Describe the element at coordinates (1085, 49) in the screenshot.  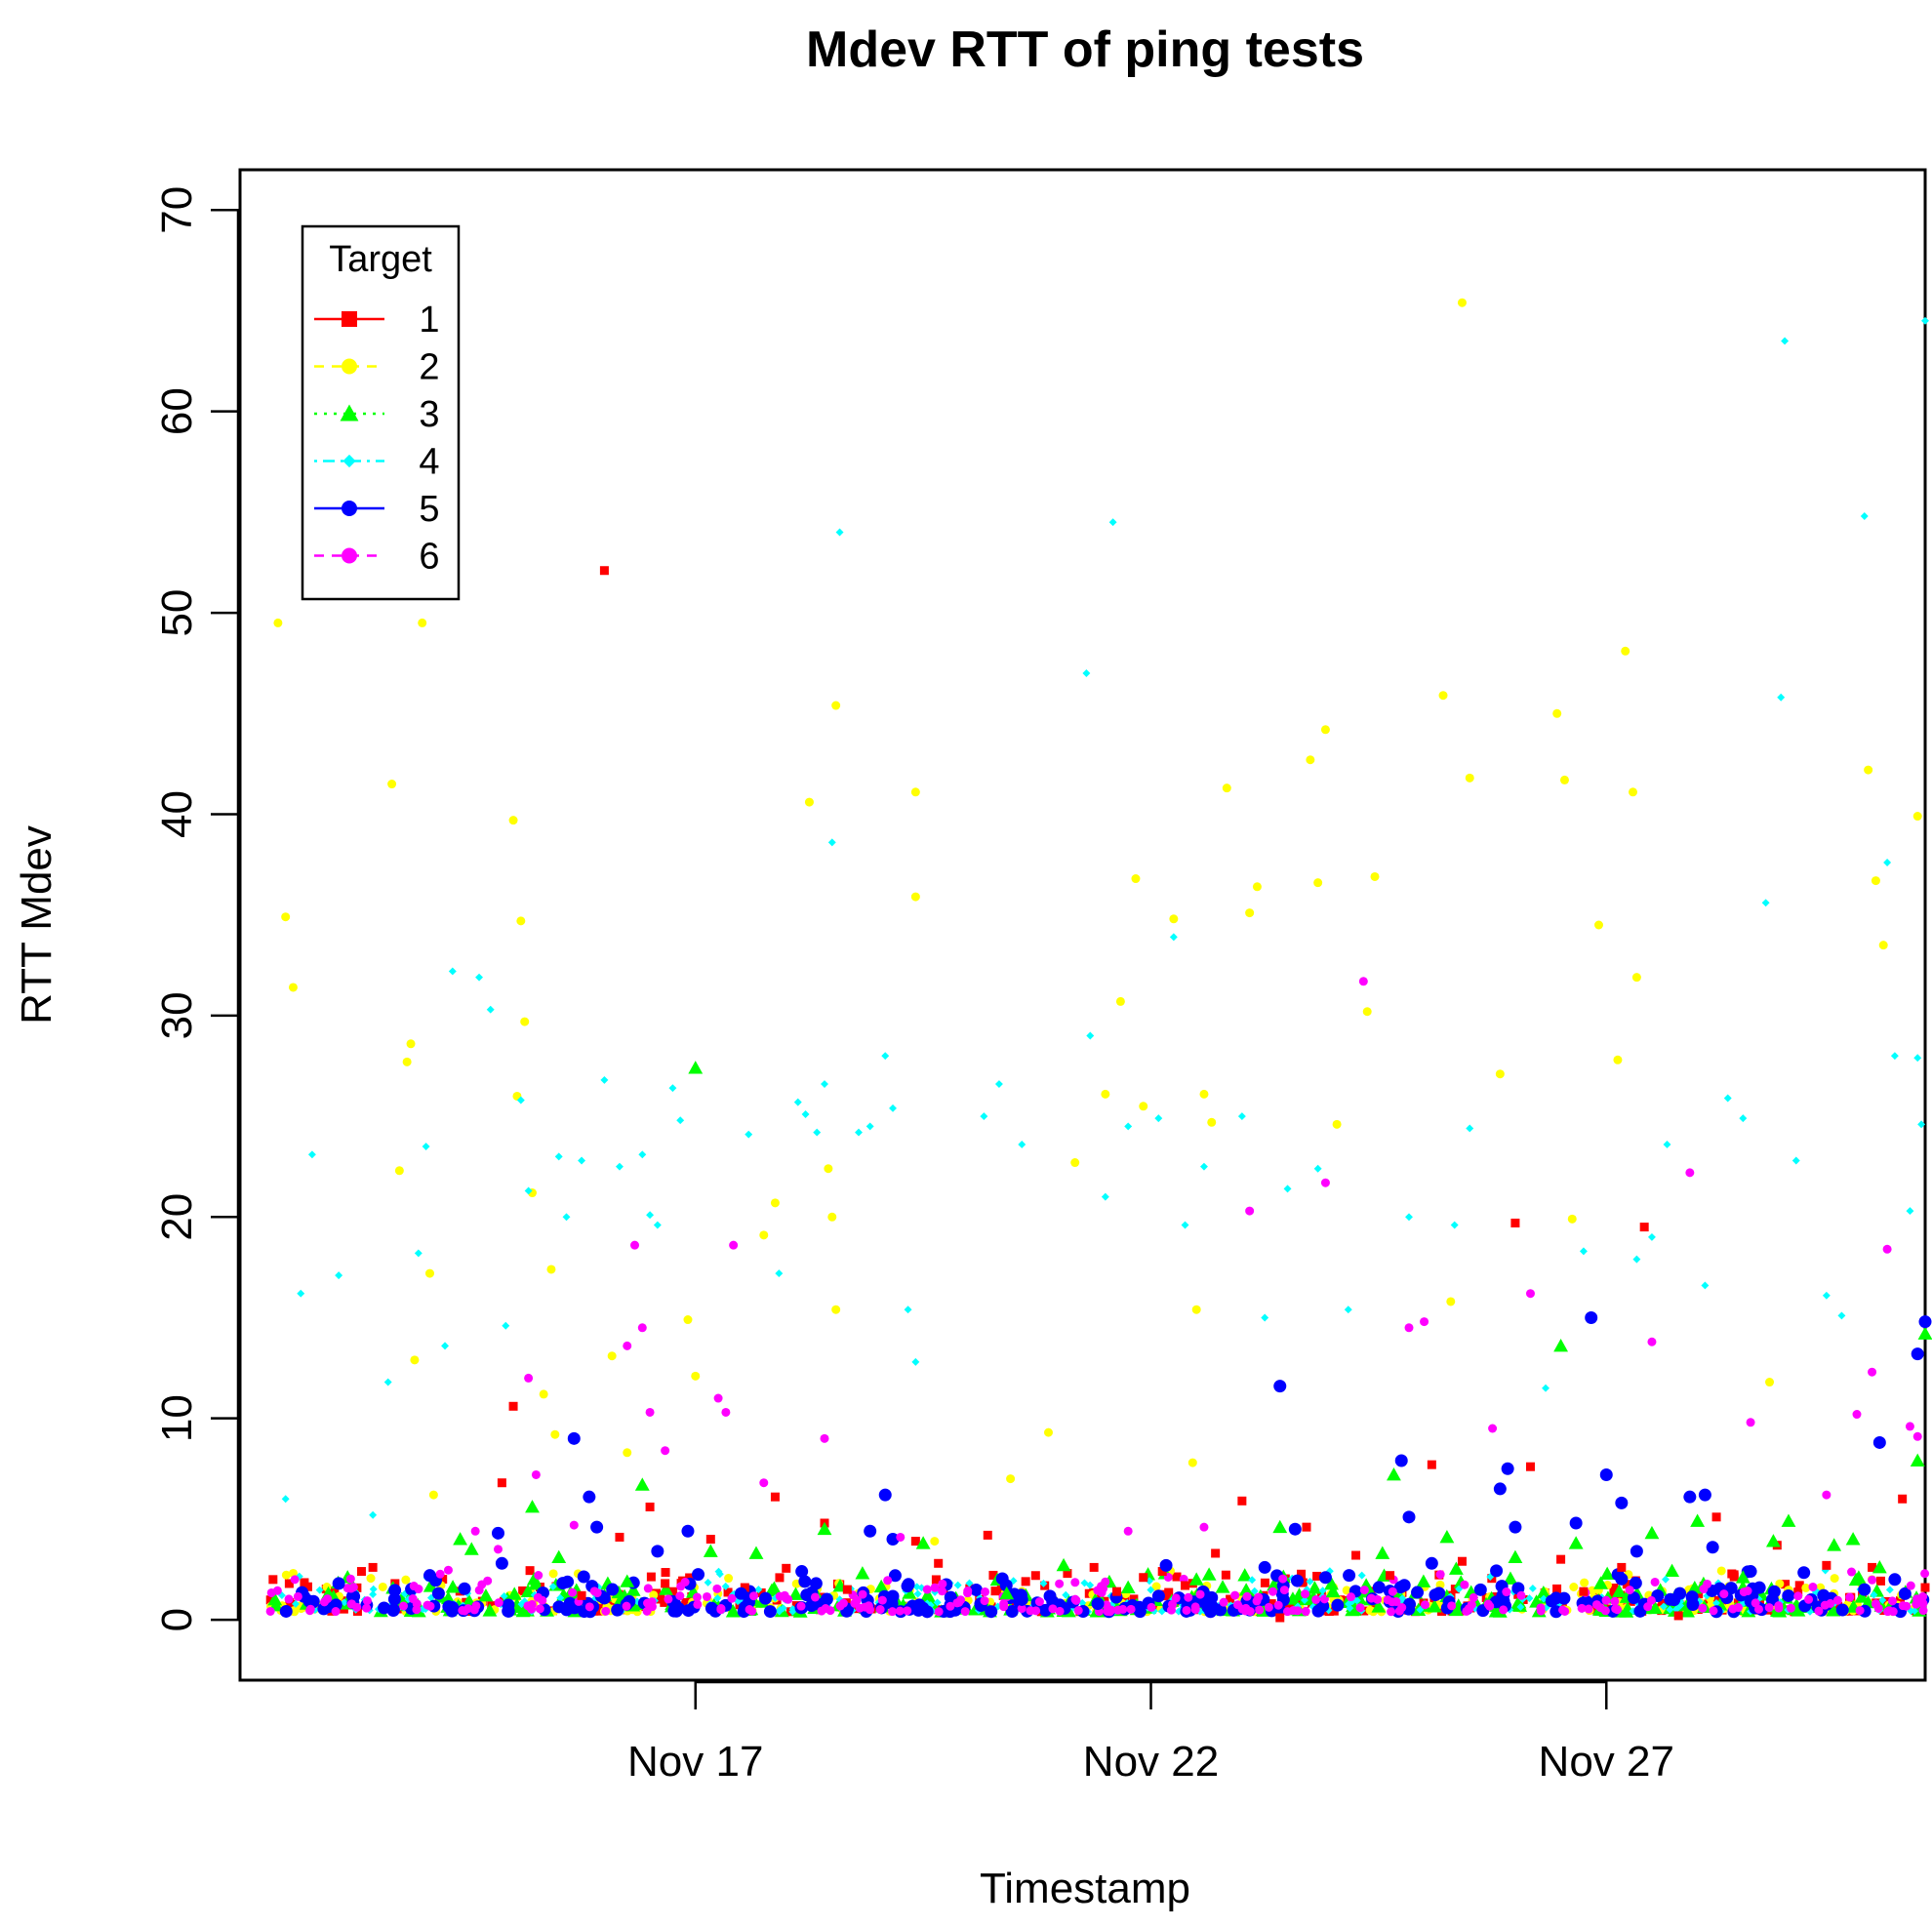
I see `chart-title: Mdev RTT of ping tests` at that location.